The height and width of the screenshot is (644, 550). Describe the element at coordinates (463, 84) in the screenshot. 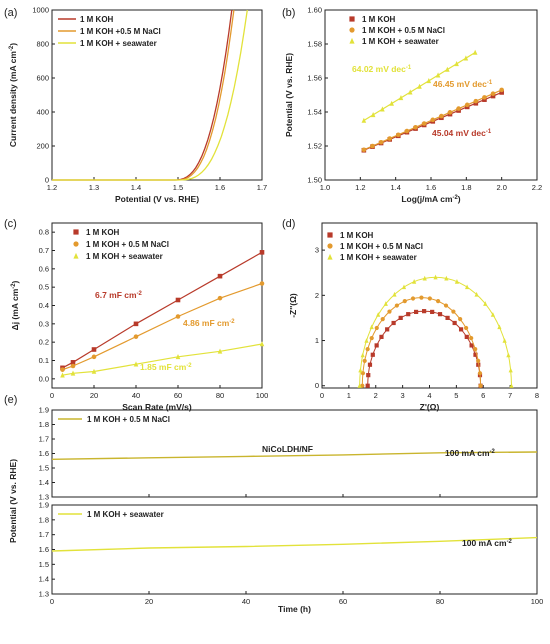

I see `panel-b-slope-label: 46.45 mV dec-1` at that location.